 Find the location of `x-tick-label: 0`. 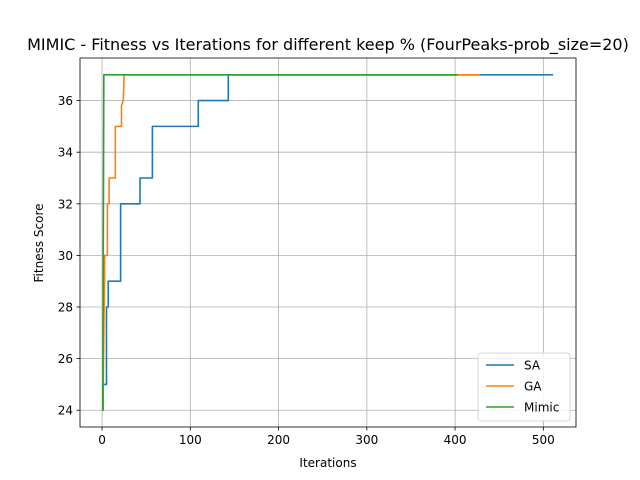

x-tick-label: 0 is located at coordinates (102, 440).